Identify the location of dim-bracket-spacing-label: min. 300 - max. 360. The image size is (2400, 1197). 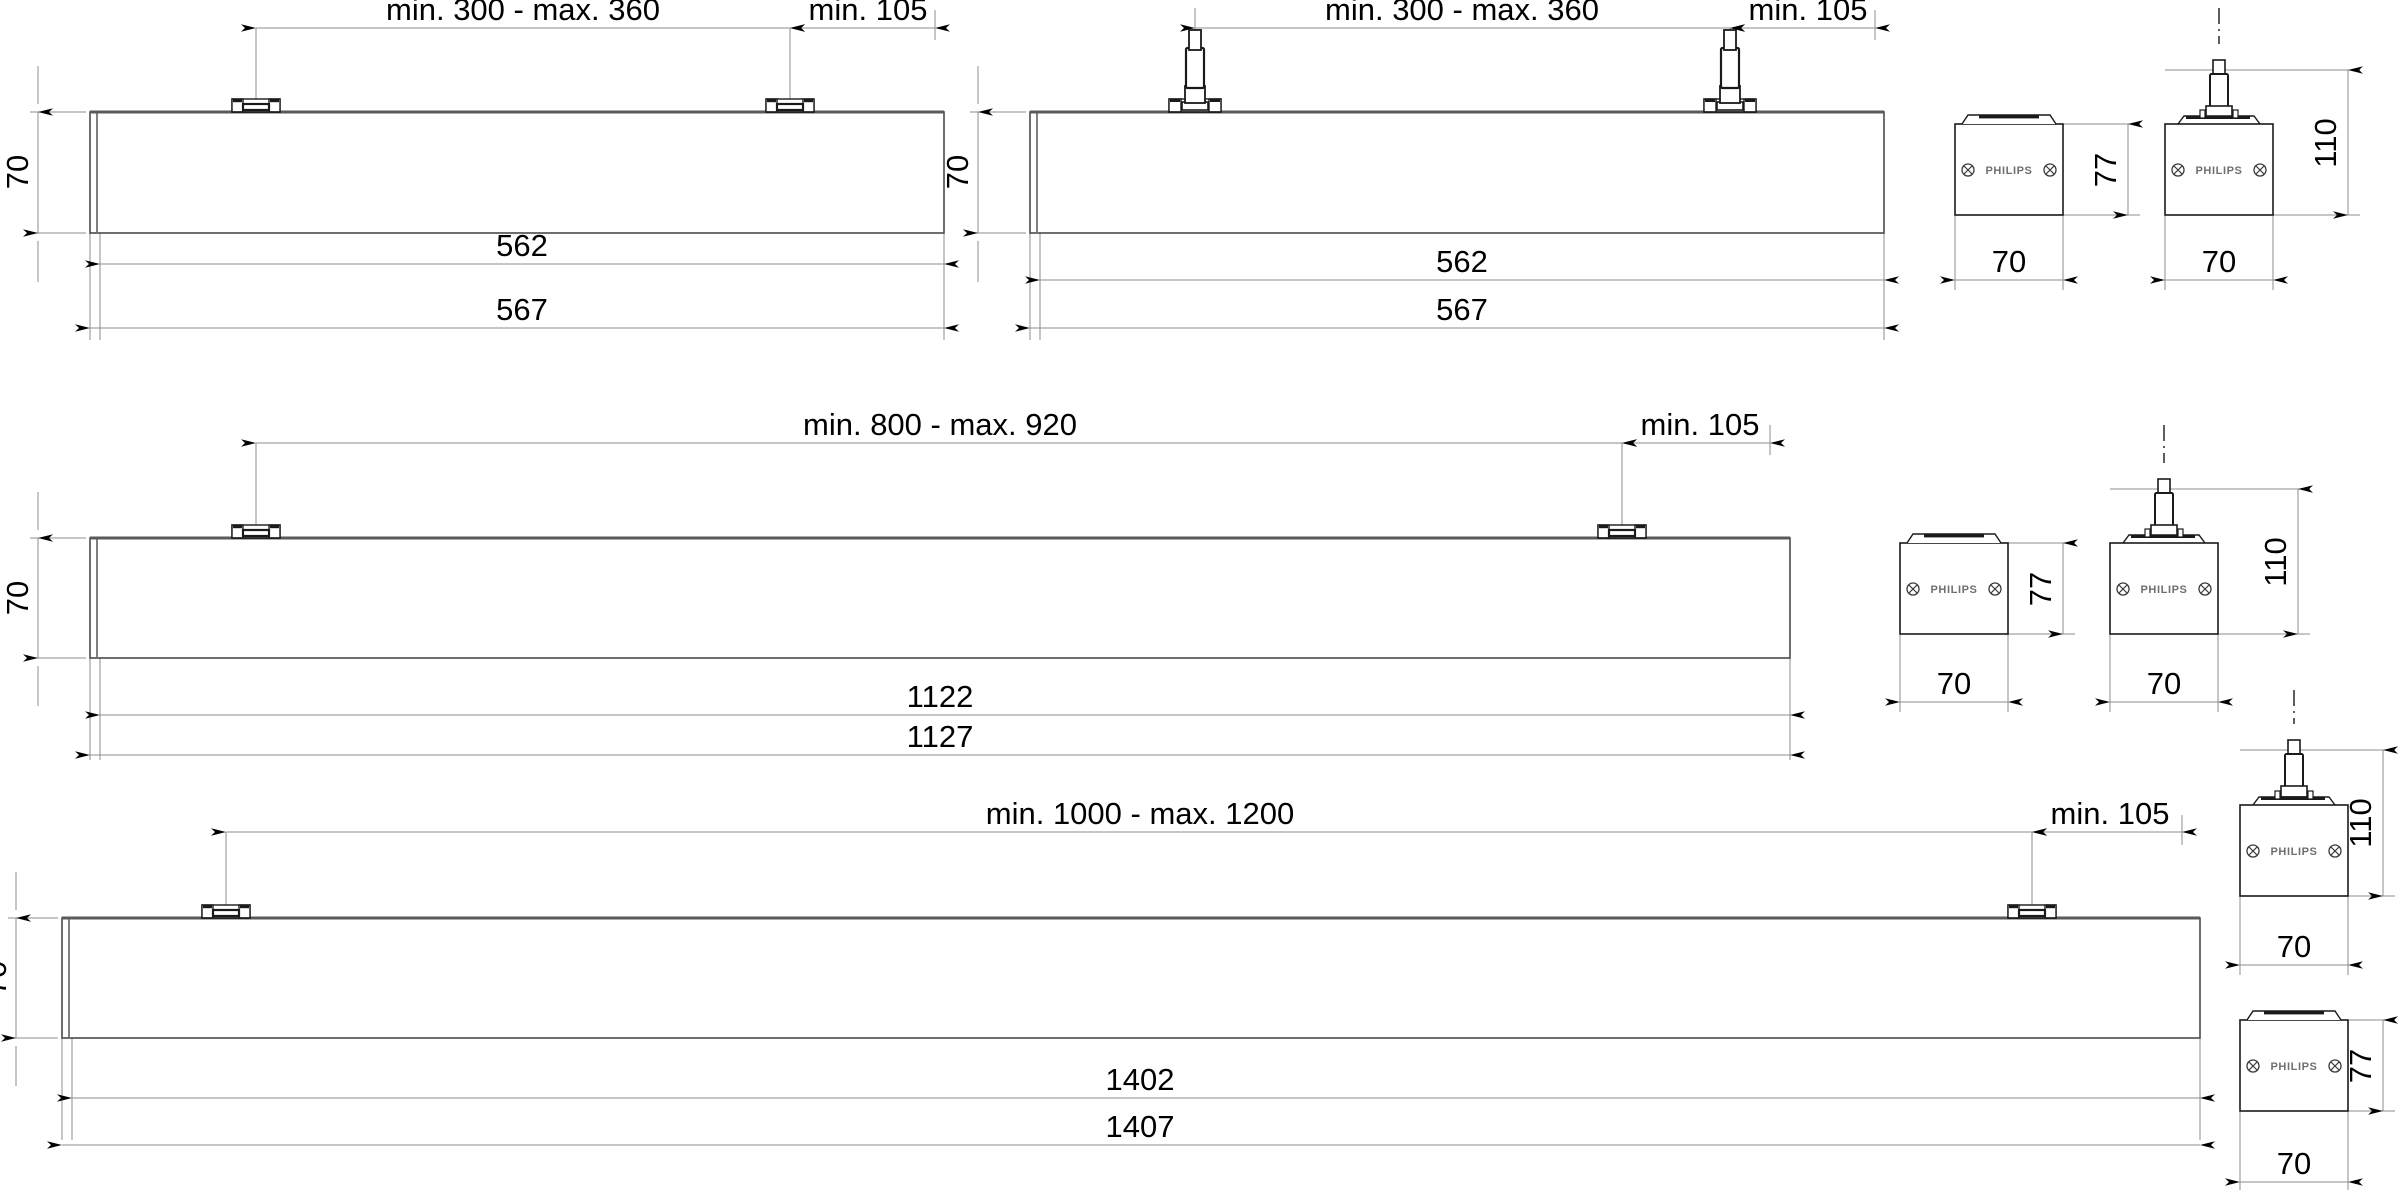
(523, 13).